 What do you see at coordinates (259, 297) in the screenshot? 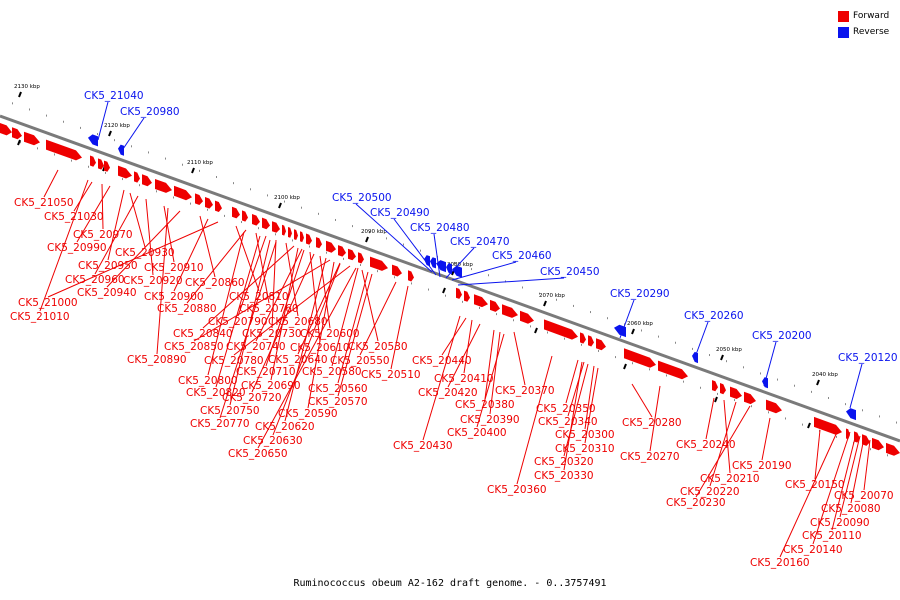
I see `gene-label: CK5_20810` at bounding box center [259, 297].